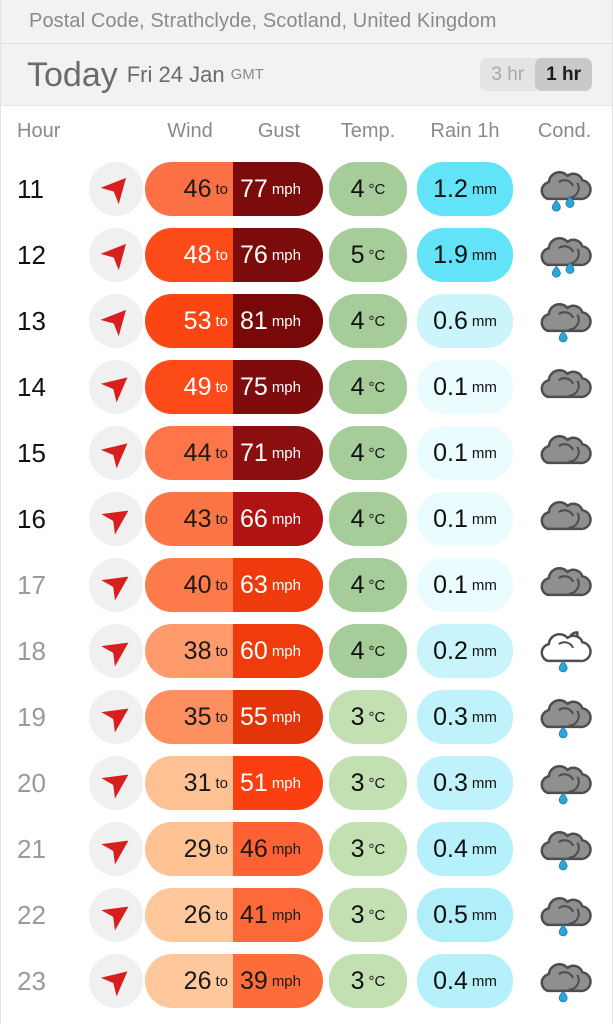 Image resolution: width=613 pixels, height=1024 pixels. What do you see at coordinates (31, 914) in the screenshot?
I see `hour-label: 22` at bounding box center [31, 914].